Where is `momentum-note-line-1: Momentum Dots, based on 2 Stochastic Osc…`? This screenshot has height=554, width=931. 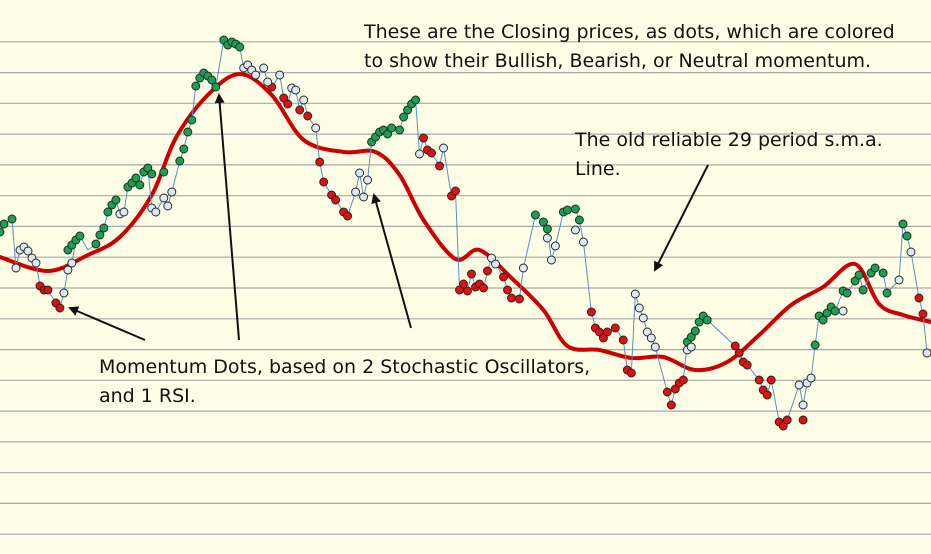
momentum-note-line-1: Momentum Dots, based on 2 Stochastic Osc… is located at coordinates (344, 367).